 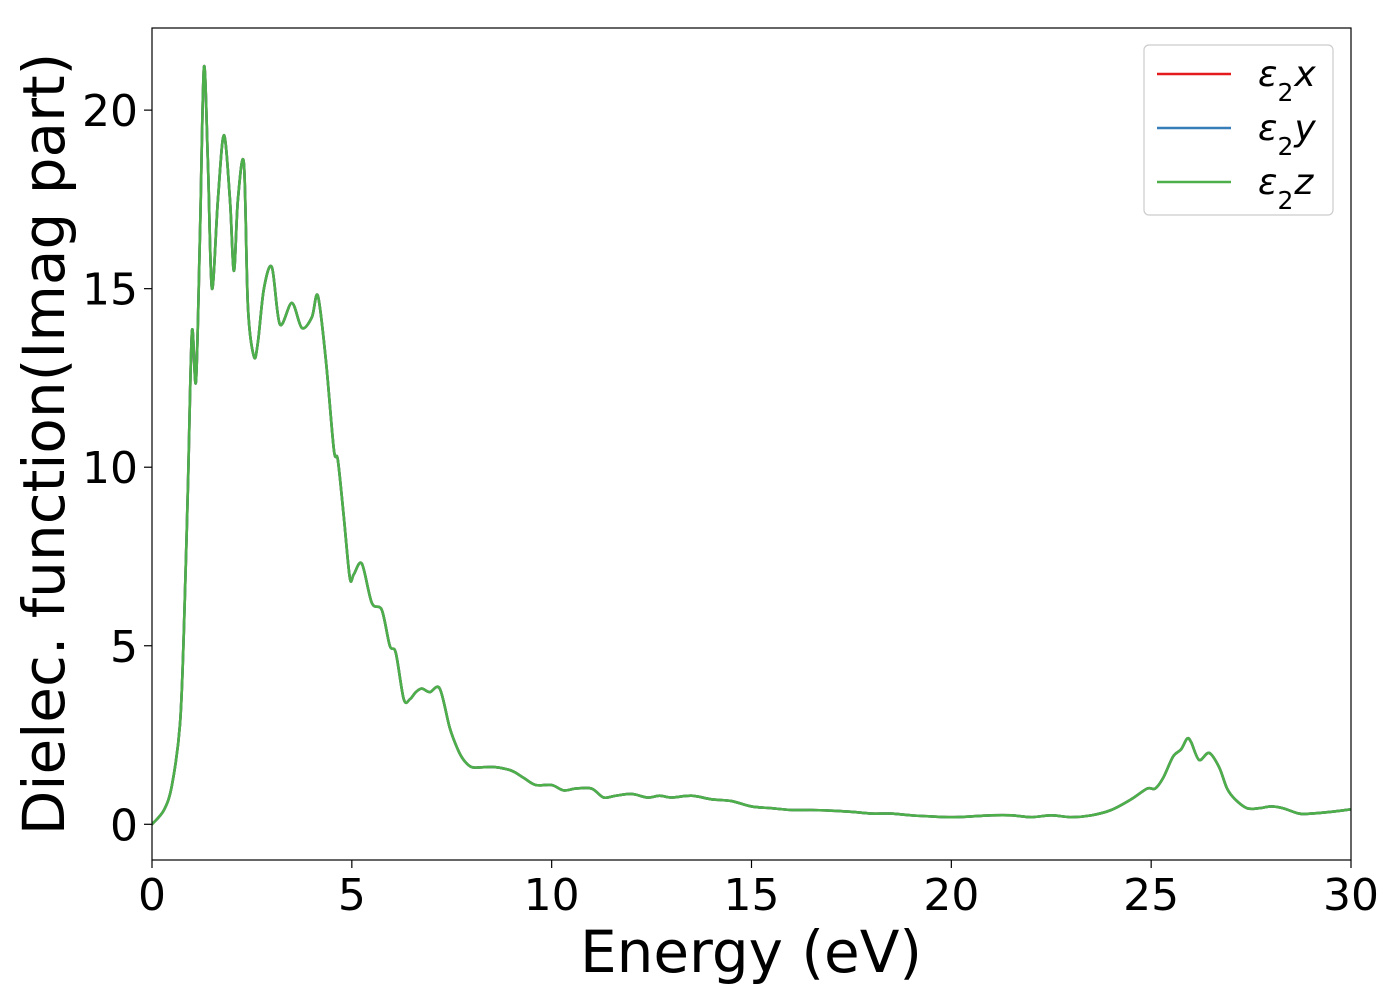 What do you see at coordinates (110, 468) in the screenshot?
I see `y-tick-label: 10` at bounding box center [110, 468].